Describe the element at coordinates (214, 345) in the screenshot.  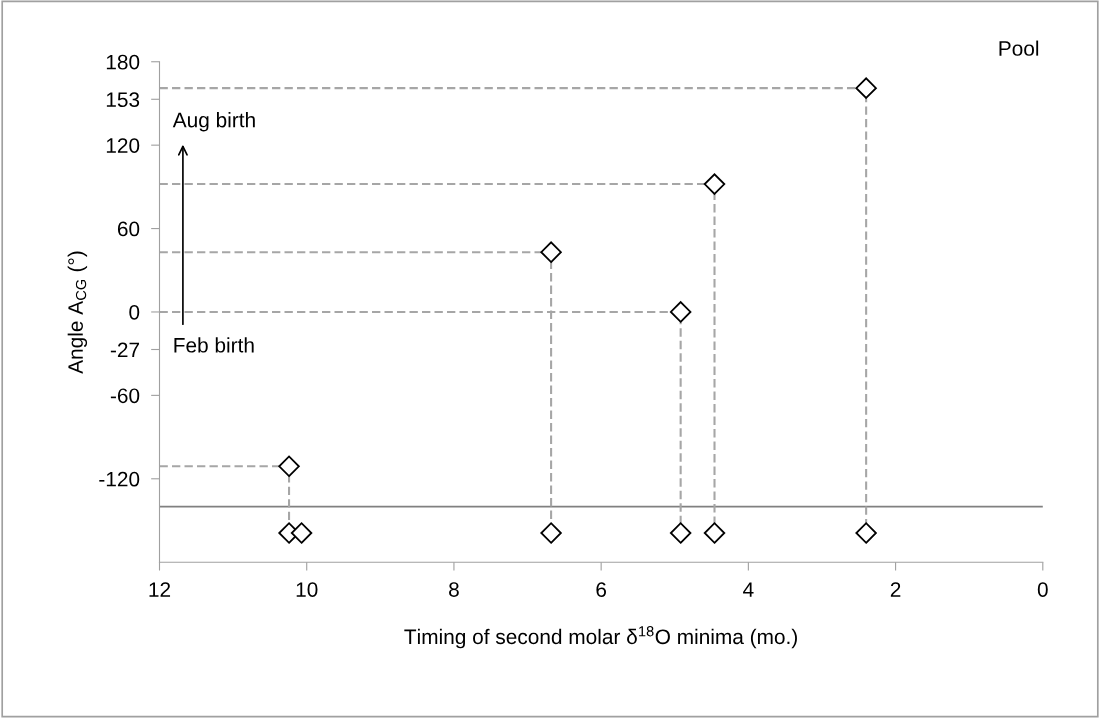
I see `annotation: Feb birth` at that location.